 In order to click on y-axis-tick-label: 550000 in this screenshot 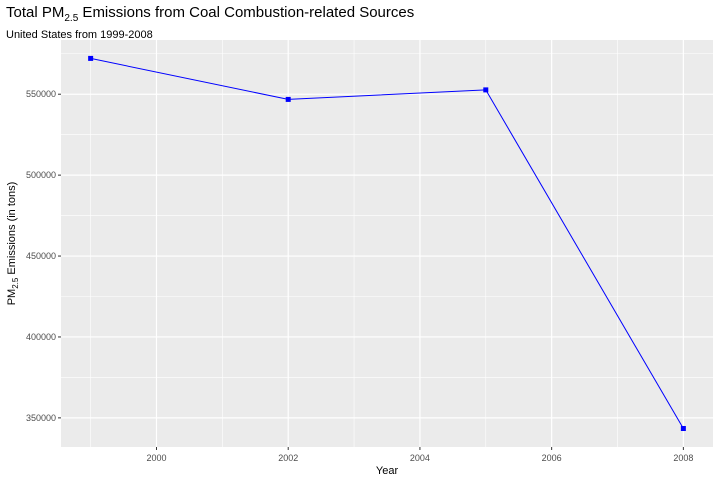, I will do `click(41, 94)`.